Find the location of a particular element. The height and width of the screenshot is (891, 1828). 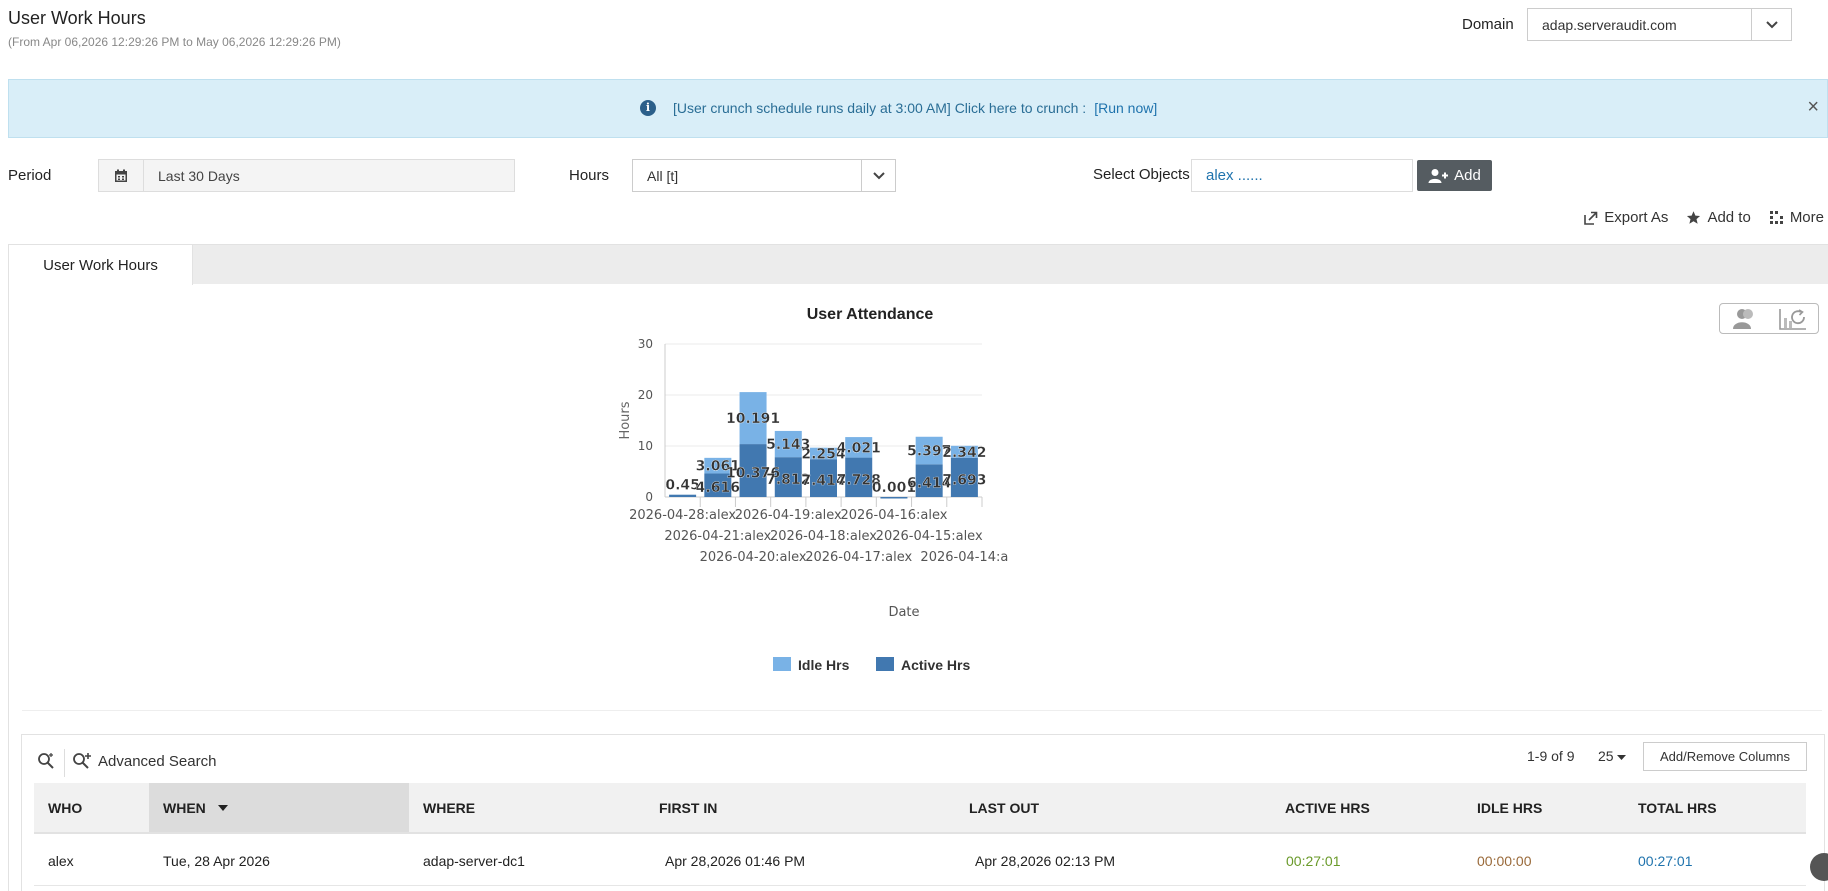

page-size-value: 25 is located at coordinates (1606, 756).